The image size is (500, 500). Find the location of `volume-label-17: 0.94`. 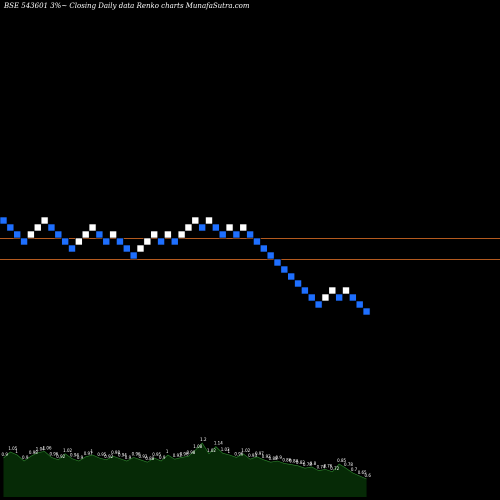

volume-label-17: 0.94 is located at coordinates (122, 455).